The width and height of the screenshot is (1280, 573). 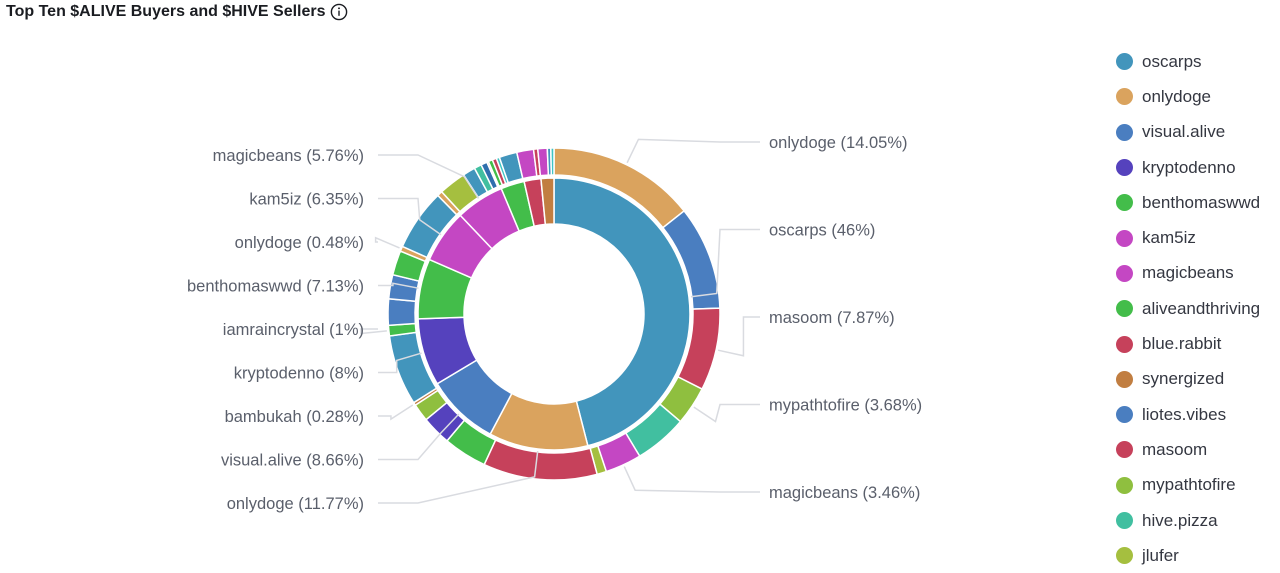 I want to click on legend-item: masoom, so click(x=1186, y=449).